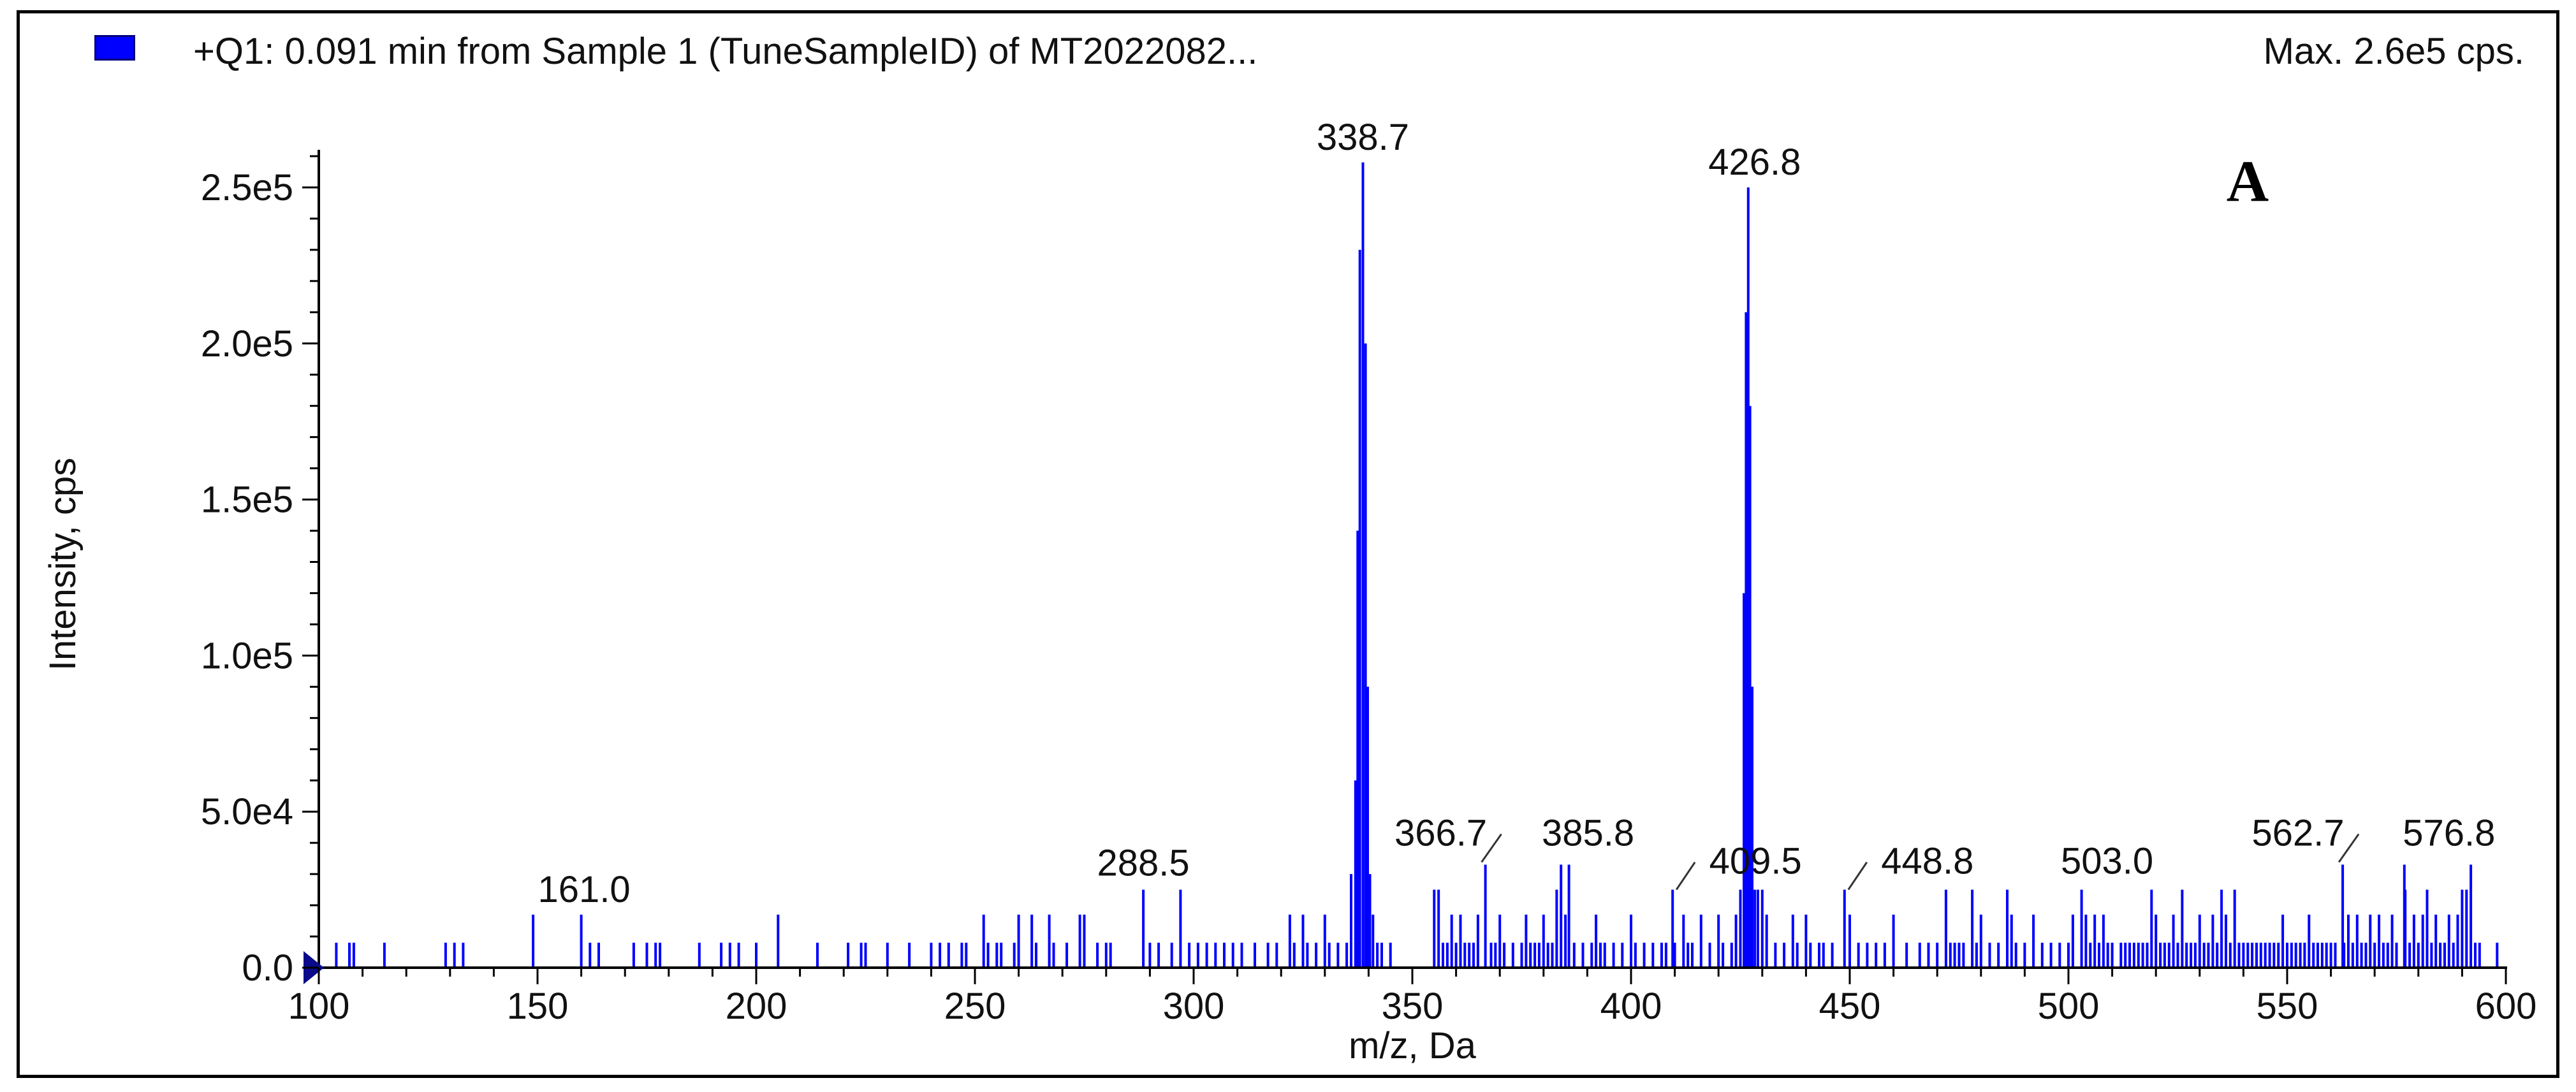  What do you see at coordinates (247, 500) in the screenshot?
I see `y-tick-label: 1.5e5` at bounding box center [247, 500].